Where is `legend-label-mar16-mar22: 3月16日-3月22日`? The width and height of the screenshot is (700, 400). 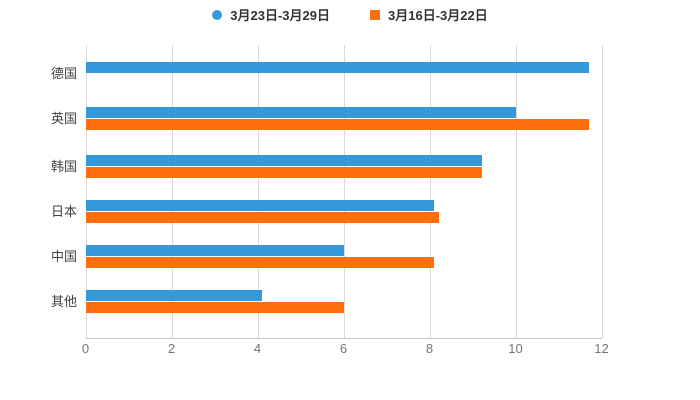 legend-label-mar16-mar22: 3月16日-3月22日 is located at coordinates (438, 15).